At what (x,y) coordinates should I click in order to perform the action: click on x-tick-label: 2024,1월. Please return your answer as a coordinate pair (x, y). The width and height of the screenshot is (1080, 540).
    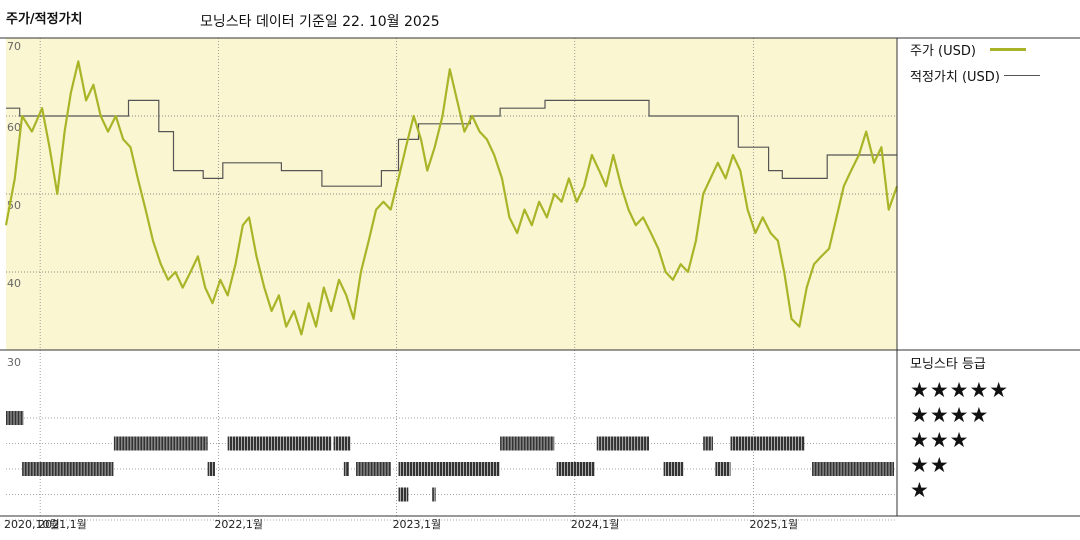
    Looking at the image, I should click on (595, 524).